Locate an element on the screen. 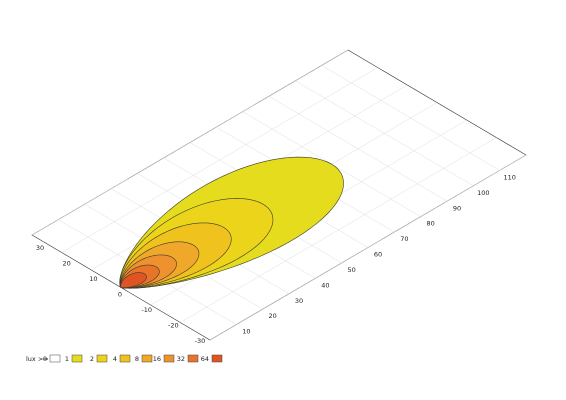 The width and height of the screenshot is (566, 400). legend-label: 64 is located at coordinates (205, 359).